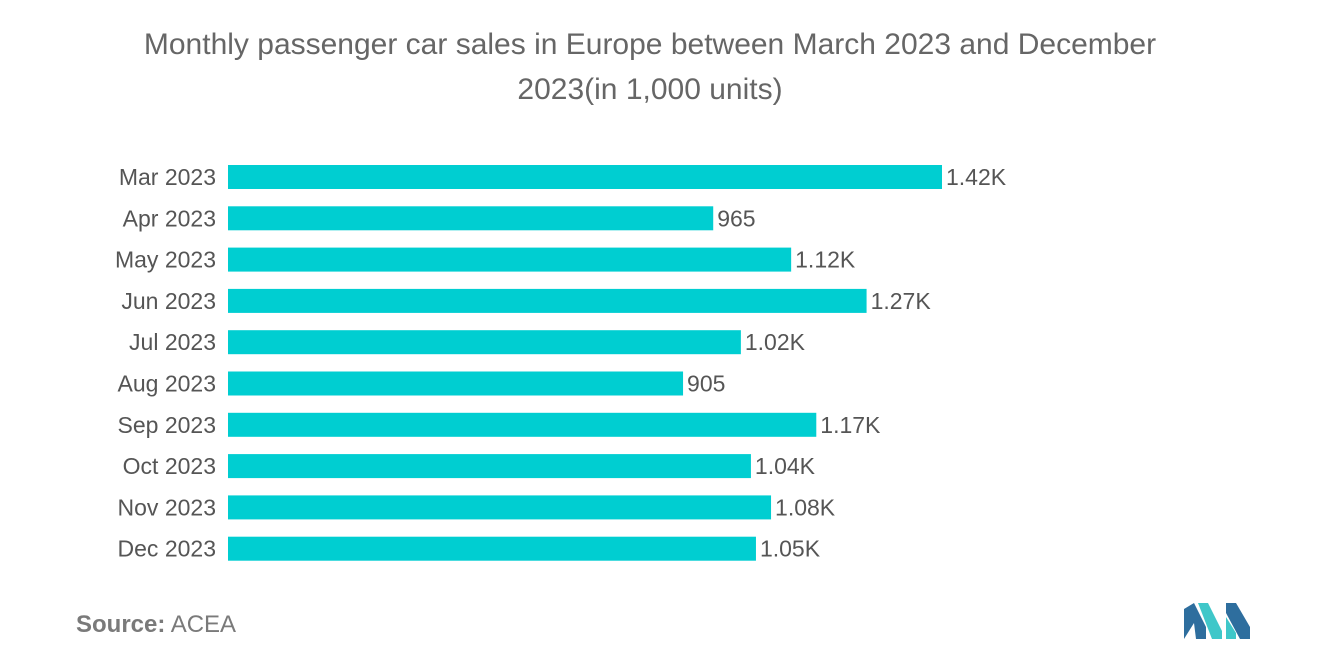 The height and width of the screenshot is (665, 1320). What do you see at coordinates (736, 218) in the screenshot?
I see `data-label: 965` at bounding box center [736, 218].